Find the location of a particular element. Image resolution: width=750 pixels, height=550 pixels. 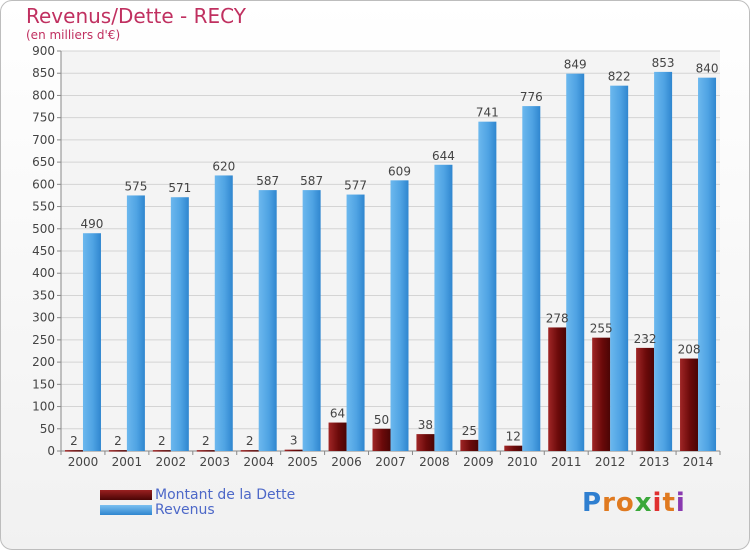

data-label-dette: 232 is located at coordinates (645, 339).